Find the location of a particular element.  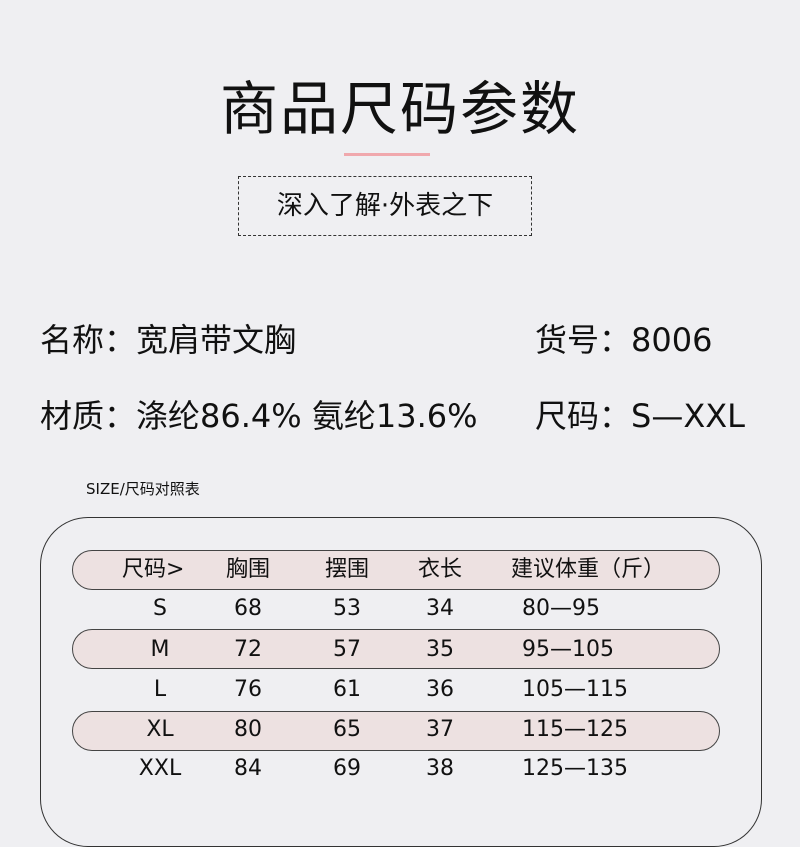

table-cell: 61 is located at coordinates (347, 689).